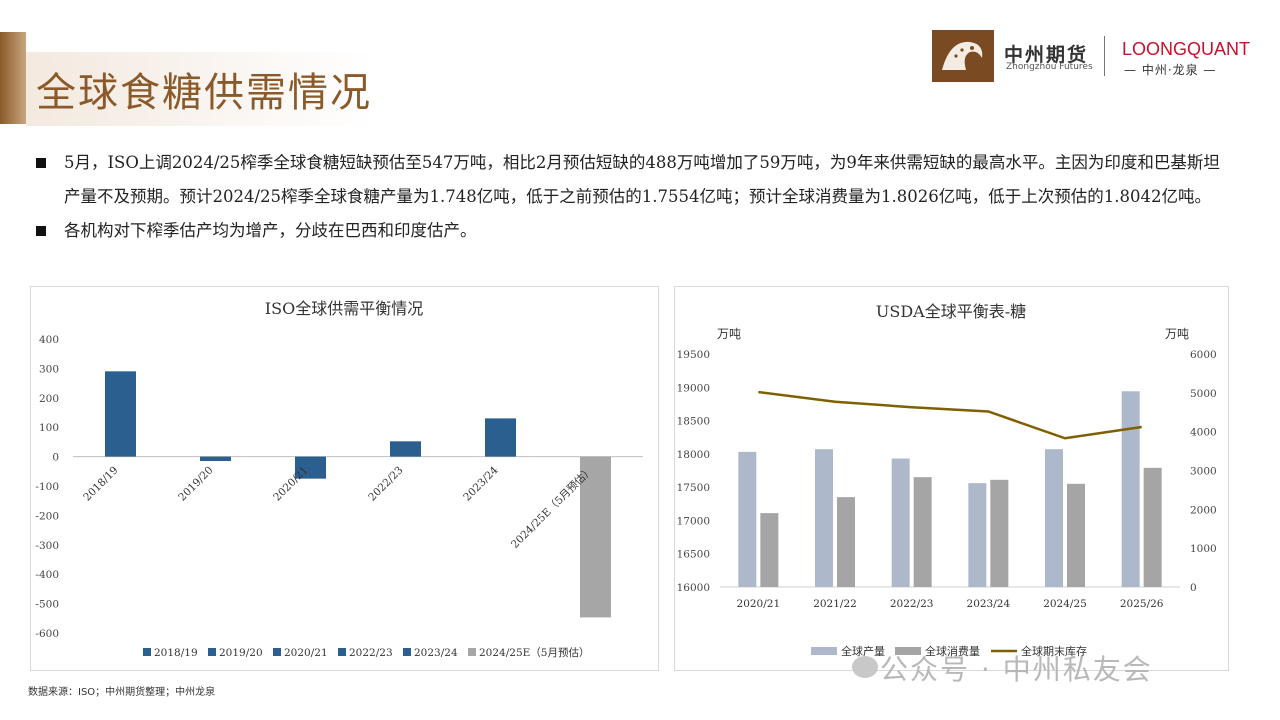  Describe the element at coordinates (1104, 56) in the screenshot. I see `logo-divider` at that location.